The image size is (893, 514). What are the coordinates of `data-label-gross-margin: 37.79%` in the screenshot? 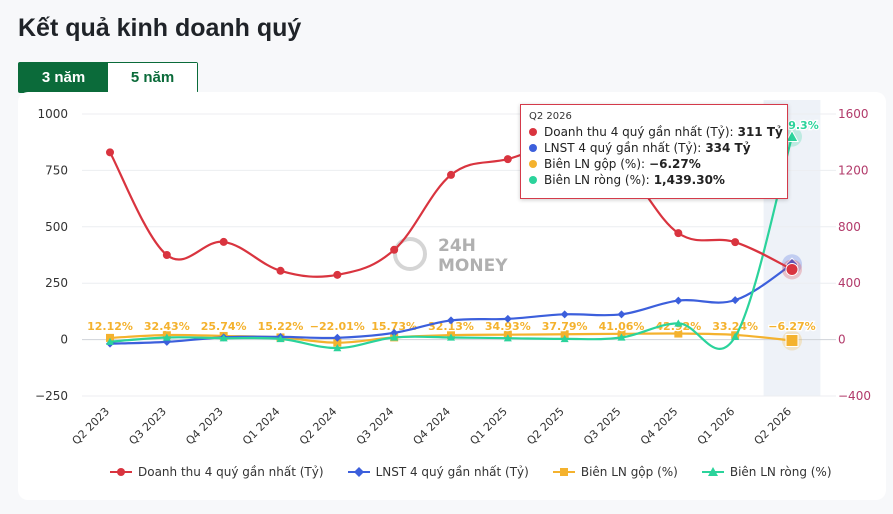 It's located at (565, 326).